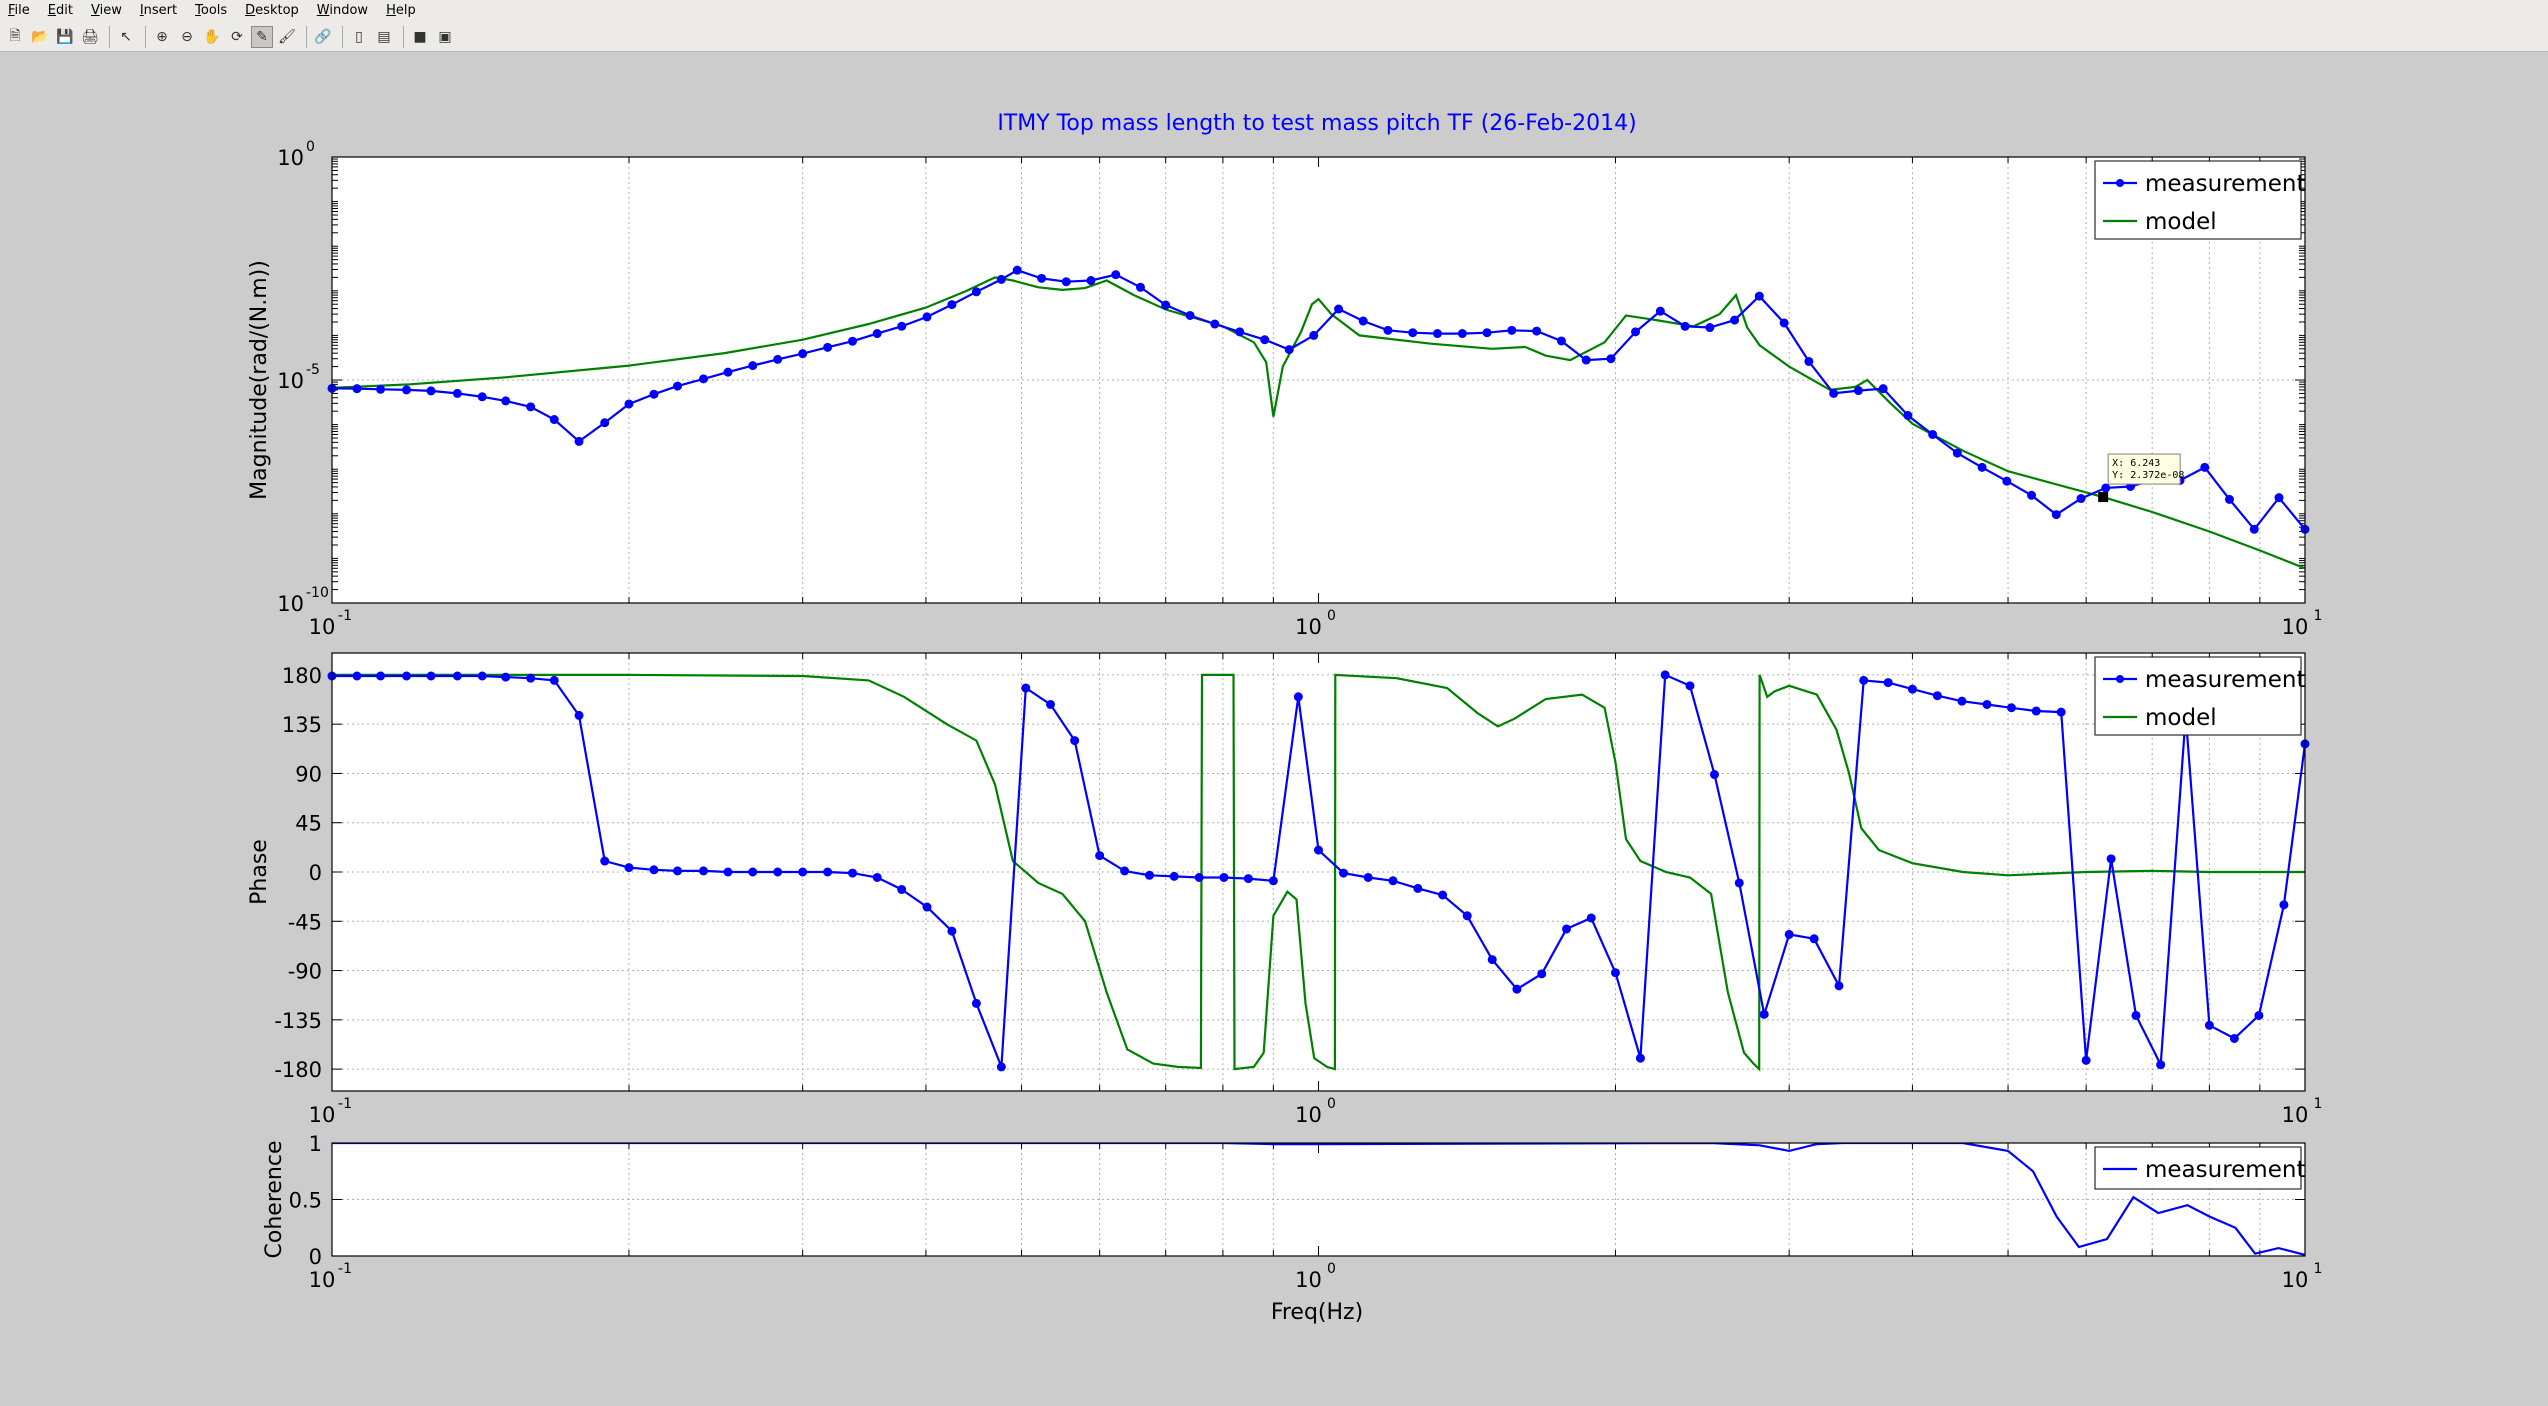 Image resolution: width=2548 pixels, height=1406 pixels. Describe the element at coordinates (323, 36) in the screenshot. I see `link-plot-icon: 🔗` at that location.